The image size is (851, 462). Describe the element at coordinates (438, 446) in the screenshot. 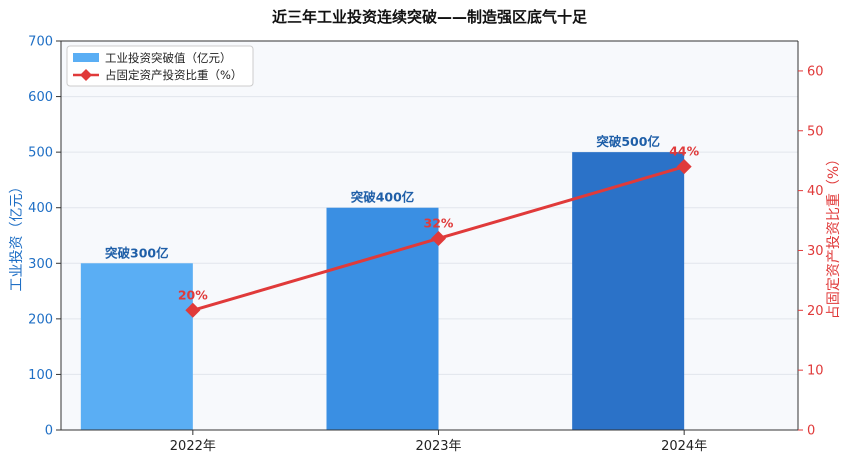

I see `x-tick-label: 2023年` at that location.